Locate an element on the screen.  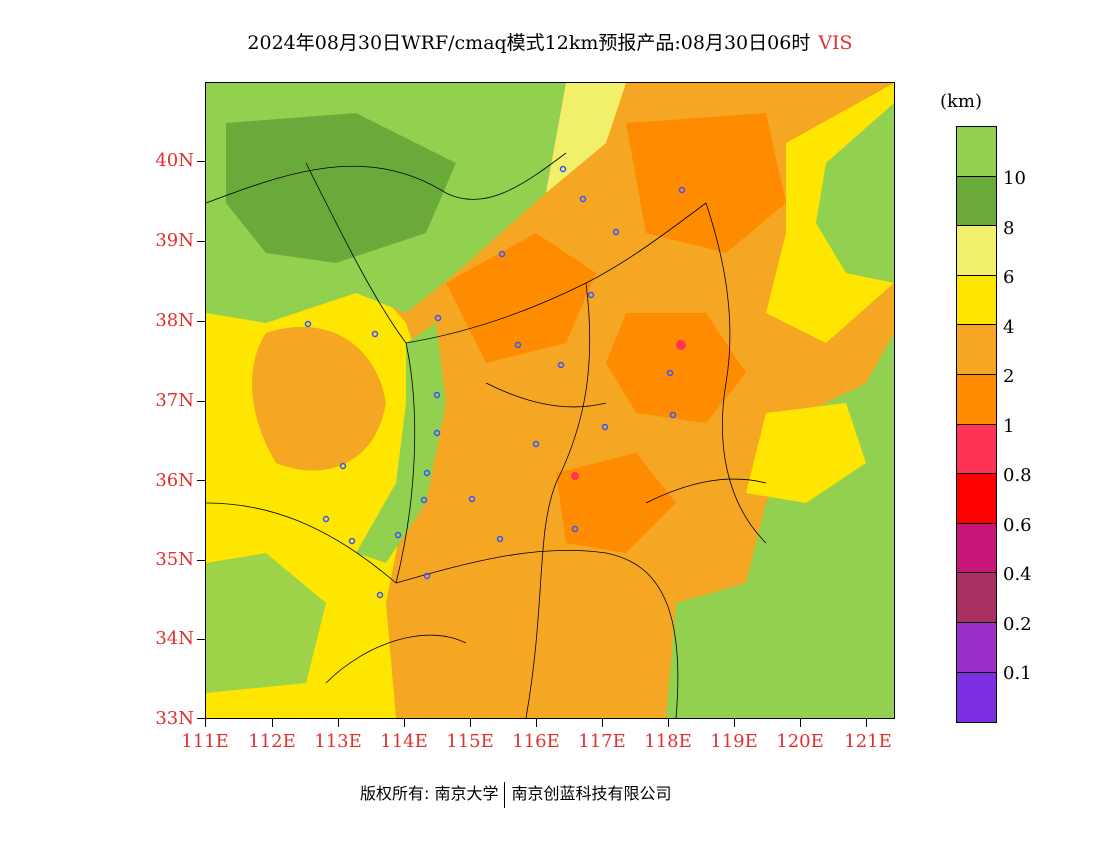
legend-label: 6 is located at coordinates (1009, 277).